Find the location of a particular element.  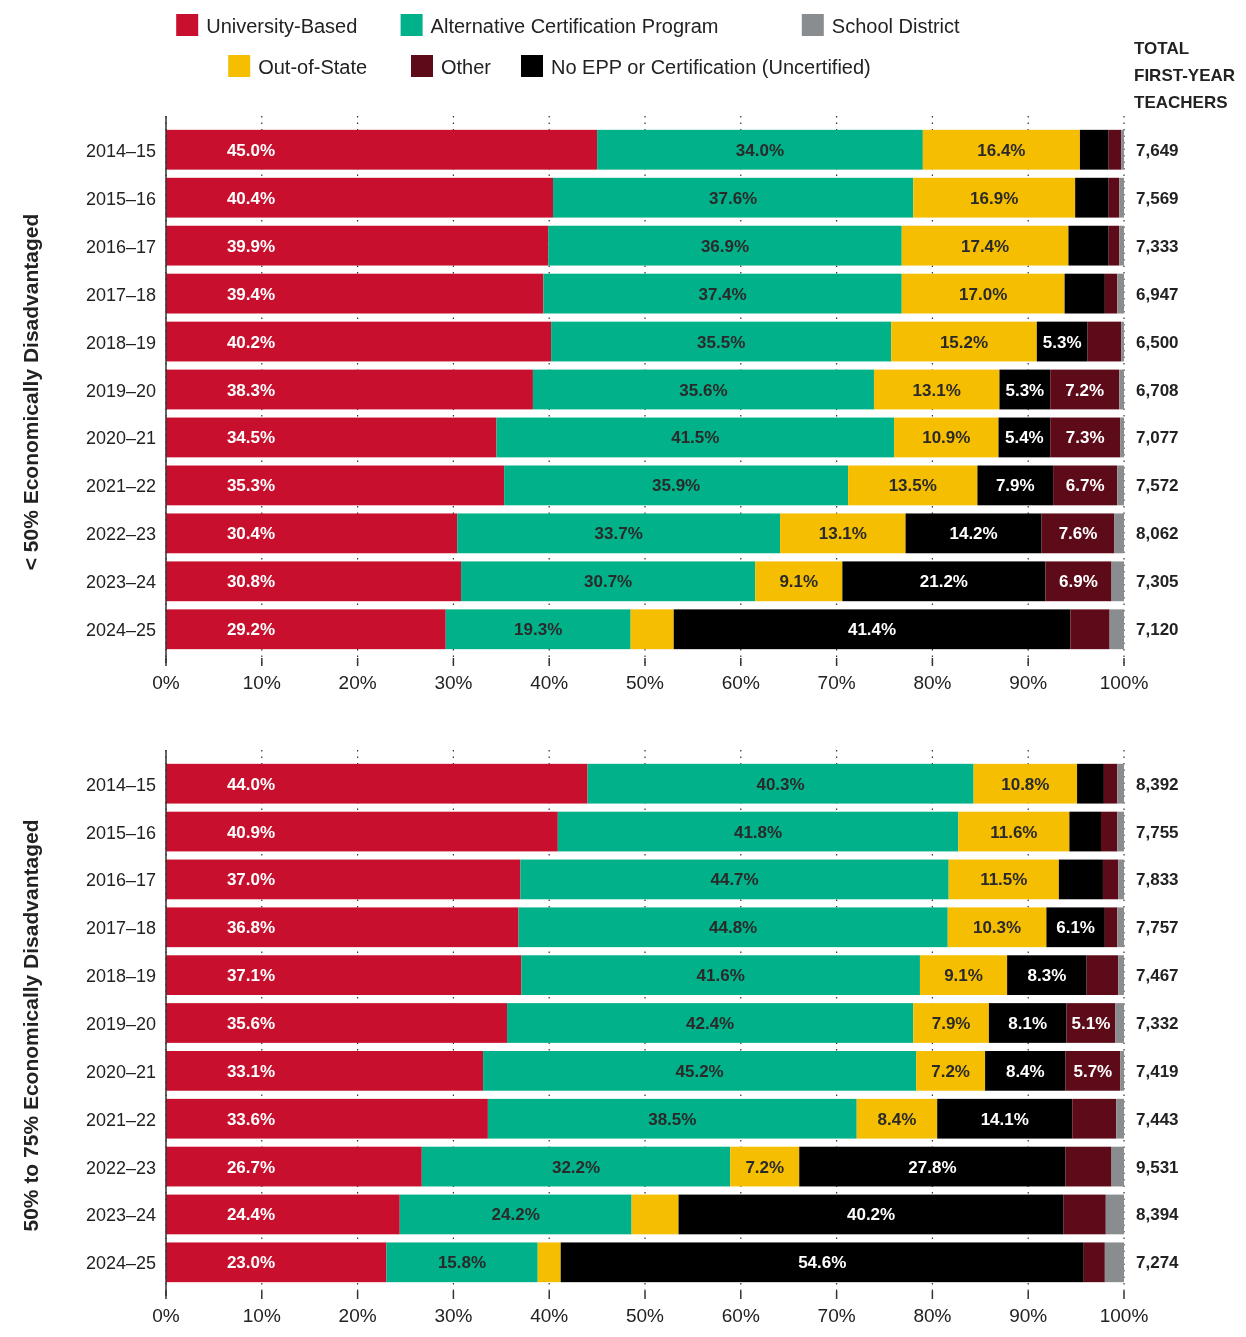

data-label: 11.6% is located at coordinates (1014, 832).